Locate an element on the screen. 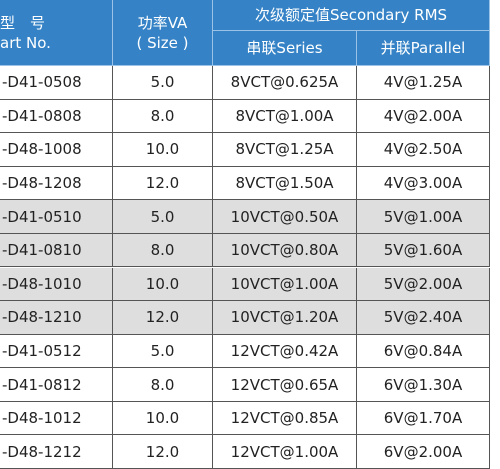 The height and width of the screenshot is (469, 500). cell-text: 8VCT@1.50A is located at coordinates (284, 183).